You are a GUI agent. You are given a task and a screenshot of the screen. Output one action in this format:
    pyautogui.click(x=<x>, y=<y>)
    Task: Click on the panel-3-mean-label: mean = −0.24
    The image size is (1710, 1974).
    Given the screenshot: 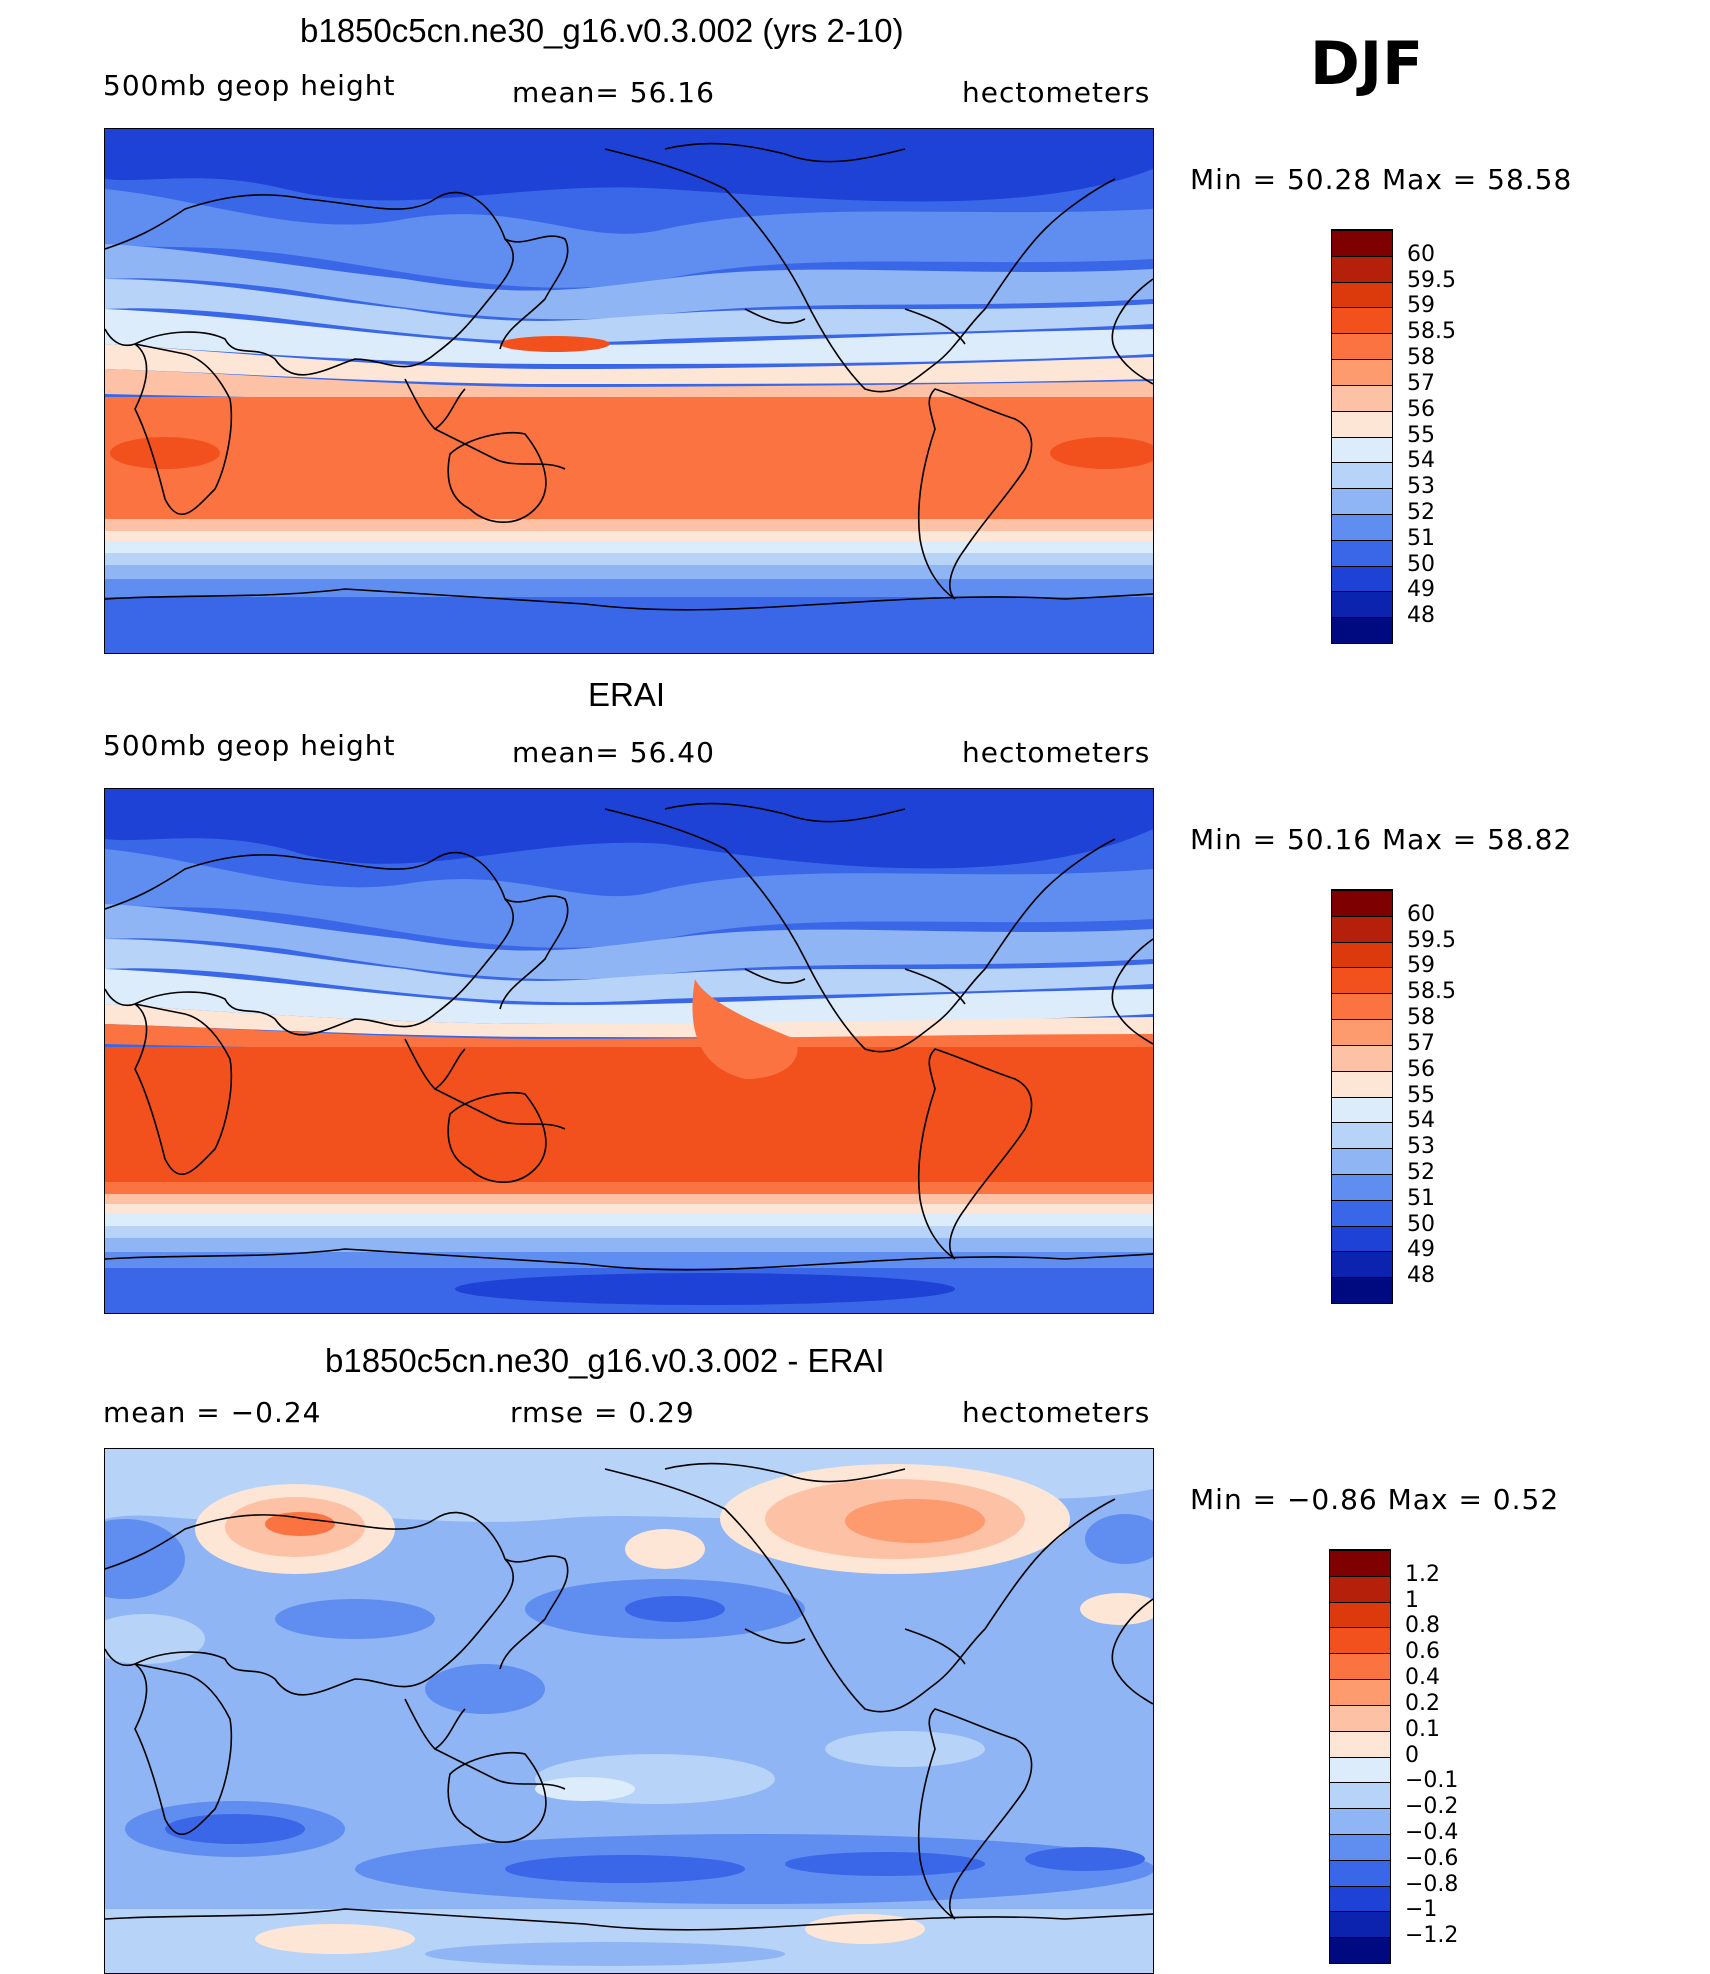 What is the action you would take?
    pyautogui.click(x=212, y=1412)
    